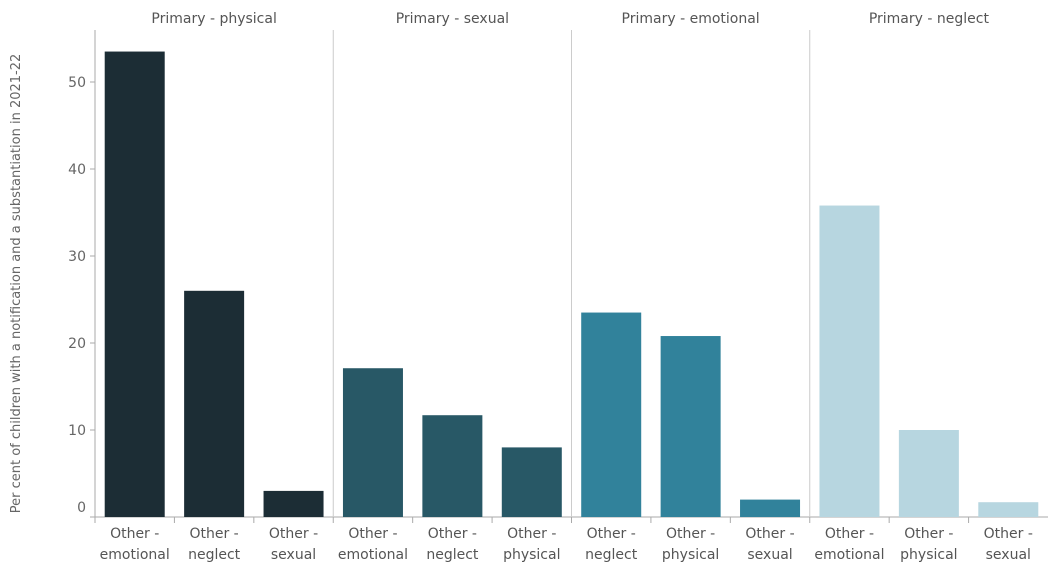  I want to click on y-tick-label: 0, so click(81, 508).